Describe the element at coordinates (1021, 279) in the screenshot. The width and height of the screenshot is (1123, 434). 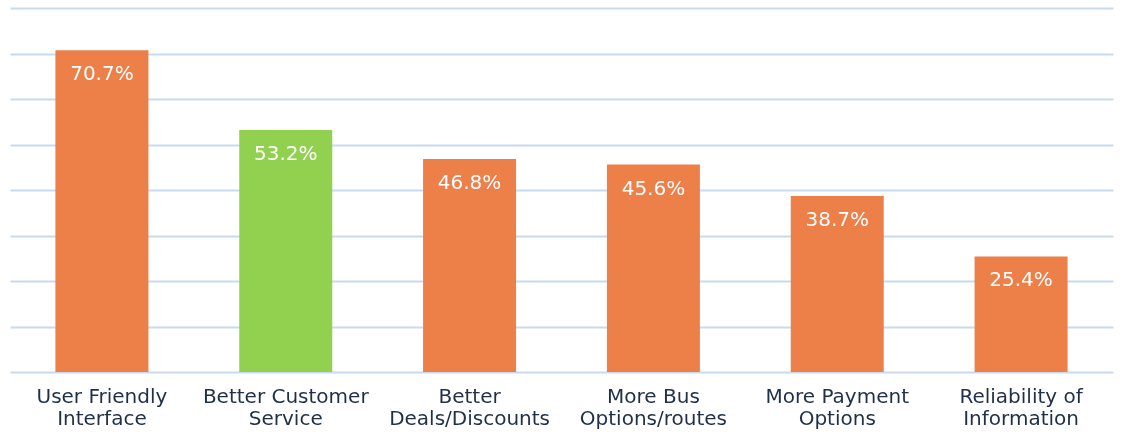
I see `data-label: 25.4%` at that location.